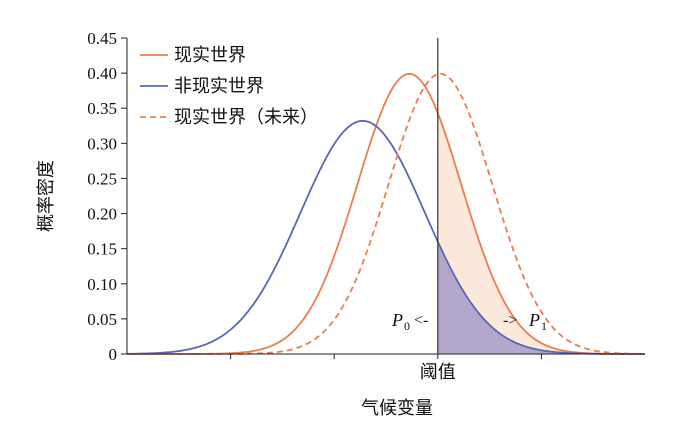  I want to click on p1-label: P, so click(534, 320).